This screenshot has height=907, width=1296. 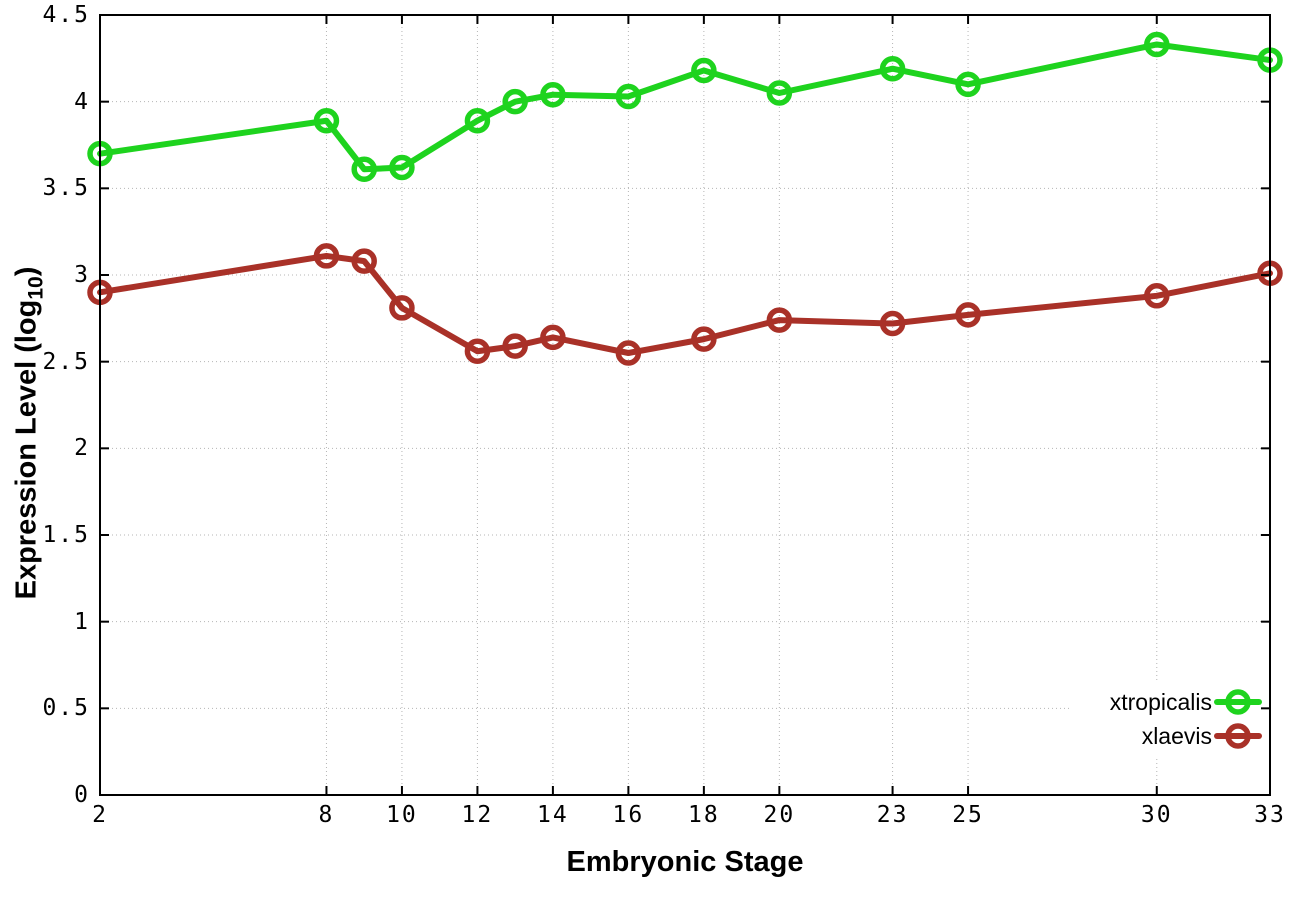 I want to click on x-tick-label: 2, so click(x=100, y=815).